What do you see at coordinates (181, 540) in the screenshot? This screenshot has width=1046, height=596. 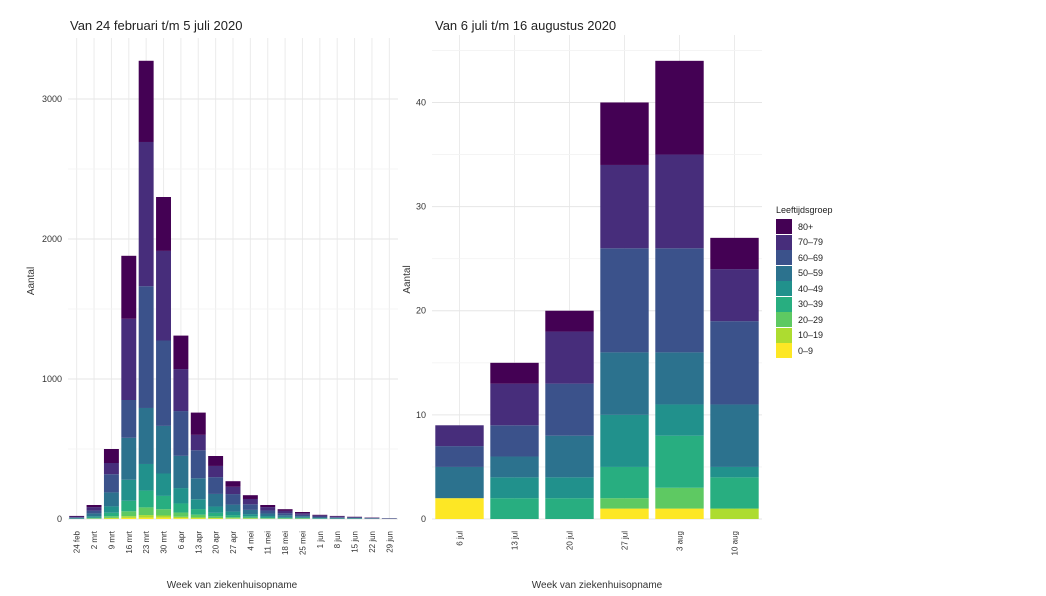 I see `x-tick-label-0: 6 apr` at bounding box center [181, 540].